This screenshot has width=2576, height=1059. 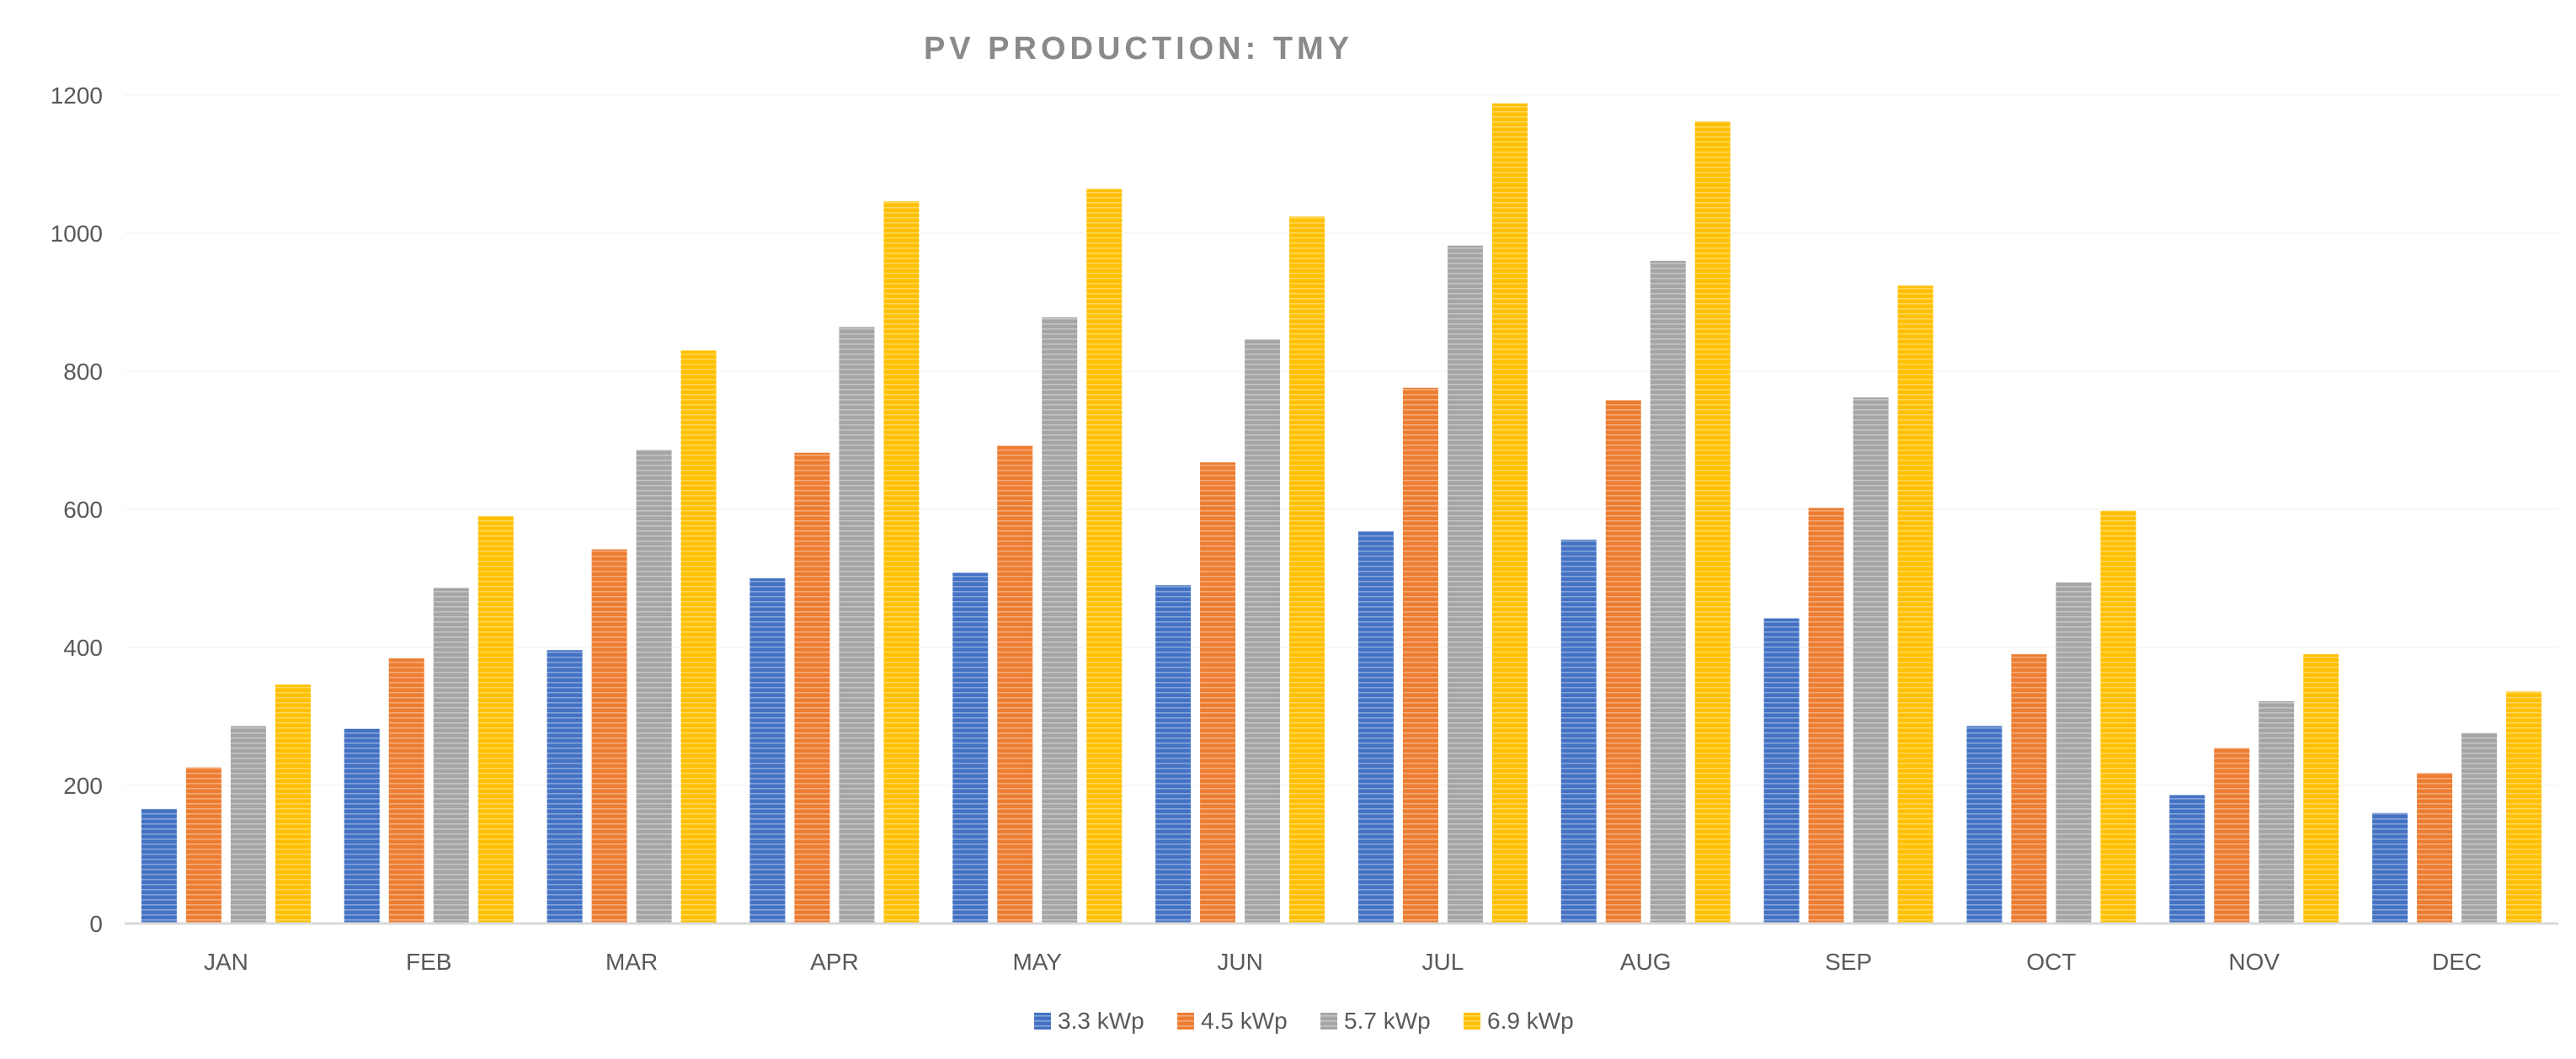 I want to click on x-tick-label: APR, so click(x=834, y=962).